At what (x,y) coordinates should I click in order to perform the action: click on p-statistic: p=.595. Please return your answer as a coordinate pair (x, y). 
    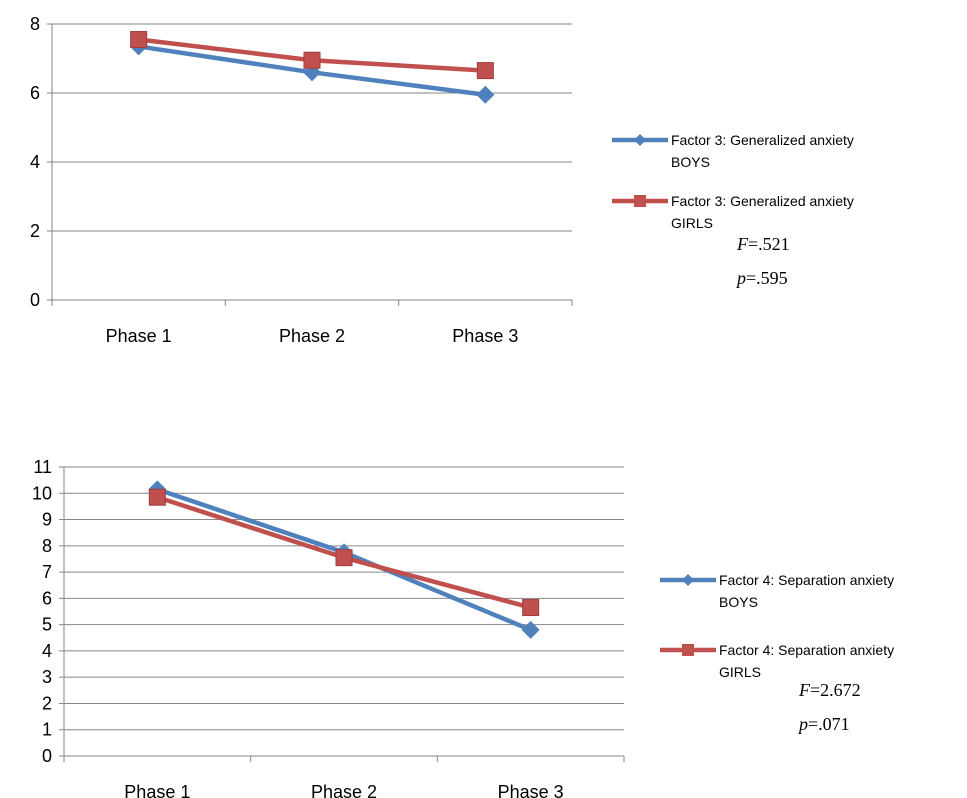
    Looking at the image, I should click on (761, 278).